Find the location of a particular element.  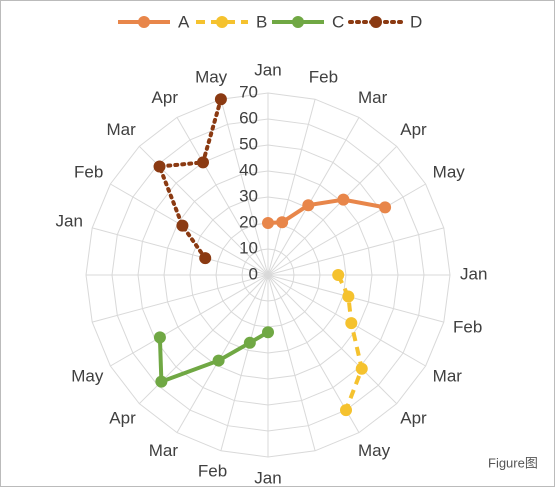

y-tick-label: 20 is located at coordinates (248, 221).